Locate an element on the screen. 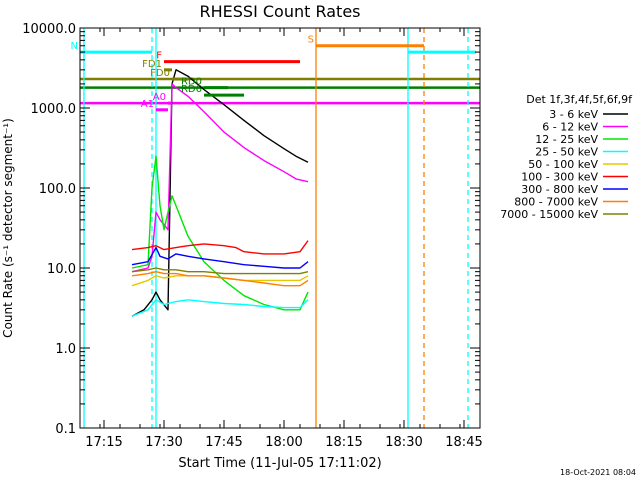  x-tick-label-17:30: 17:30 is located at coordinates (163, 442).